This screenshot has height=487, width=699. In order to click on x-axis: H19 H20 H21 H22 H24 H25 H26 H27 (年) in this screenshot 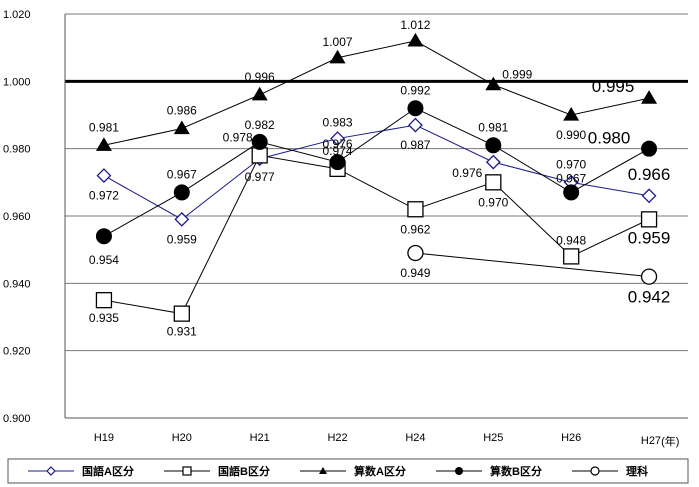, I will do `click(376, 432)`.